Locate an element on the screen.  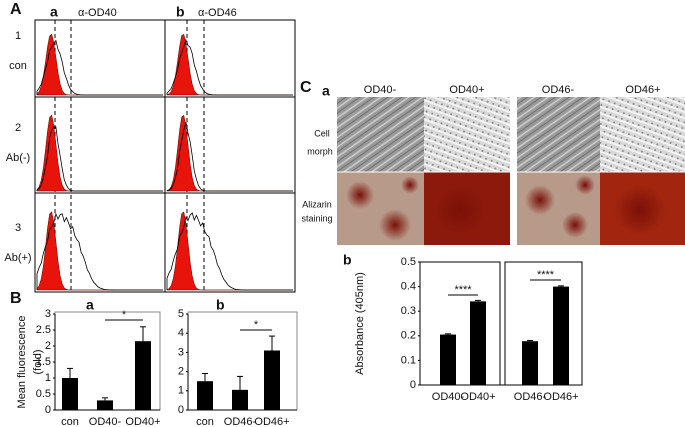
row-label: Alizarin is located at coordinates (317, 204).